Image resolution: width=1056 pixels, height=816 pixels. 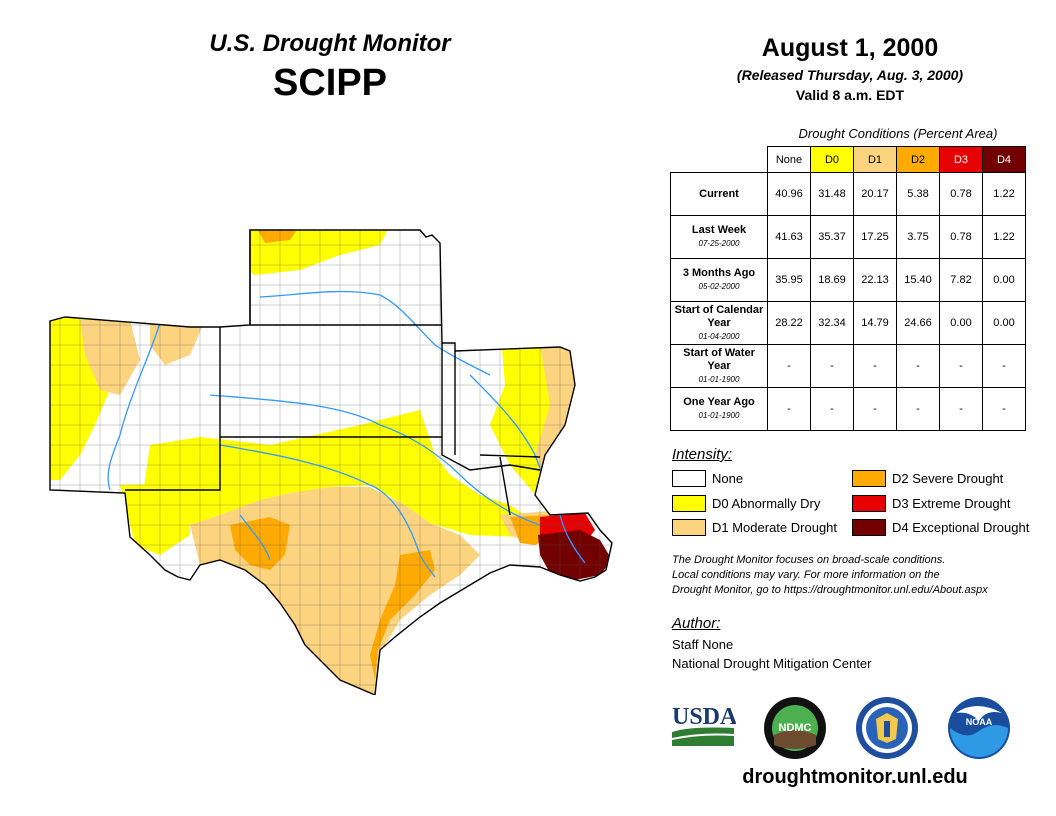 I want to click on legend-item: D1 Moderate Drought, so click(x=754, y=527).